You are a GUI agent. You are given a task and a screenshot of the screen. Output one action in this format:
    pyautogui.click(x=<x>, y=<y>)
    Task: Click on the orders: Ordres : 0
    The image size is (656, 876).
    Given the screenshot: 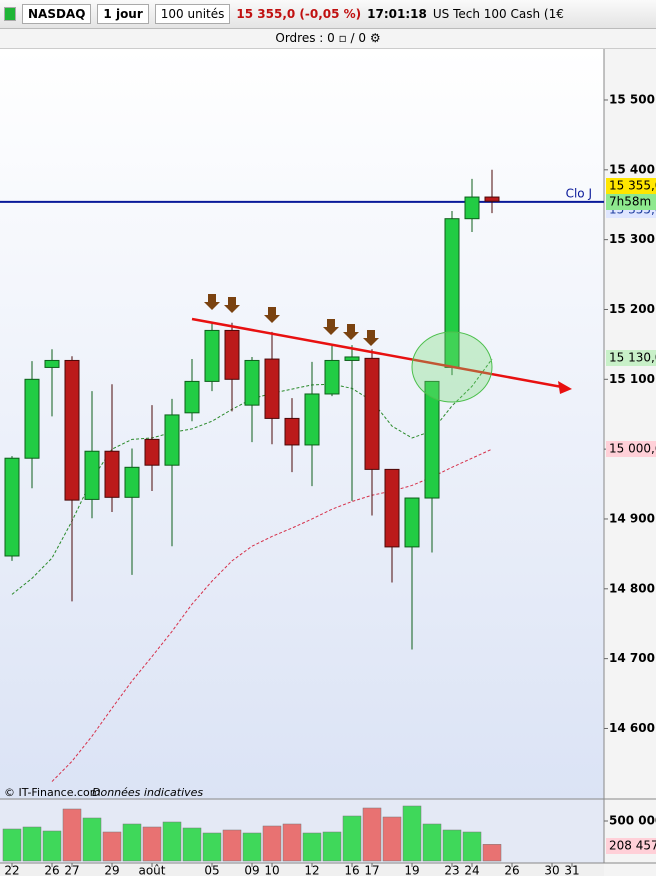 What is the action you would take?
    pyautogui.click(x=304, y=38)
    